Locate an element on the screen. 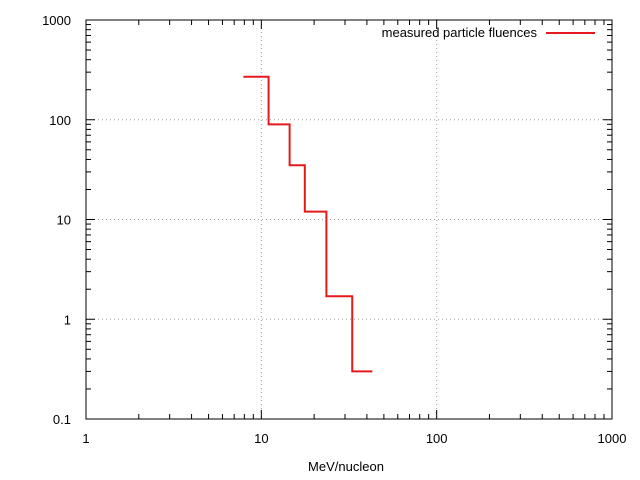 This screenshot has height=480, width=640. series-line is located at coordinates (308, 224).